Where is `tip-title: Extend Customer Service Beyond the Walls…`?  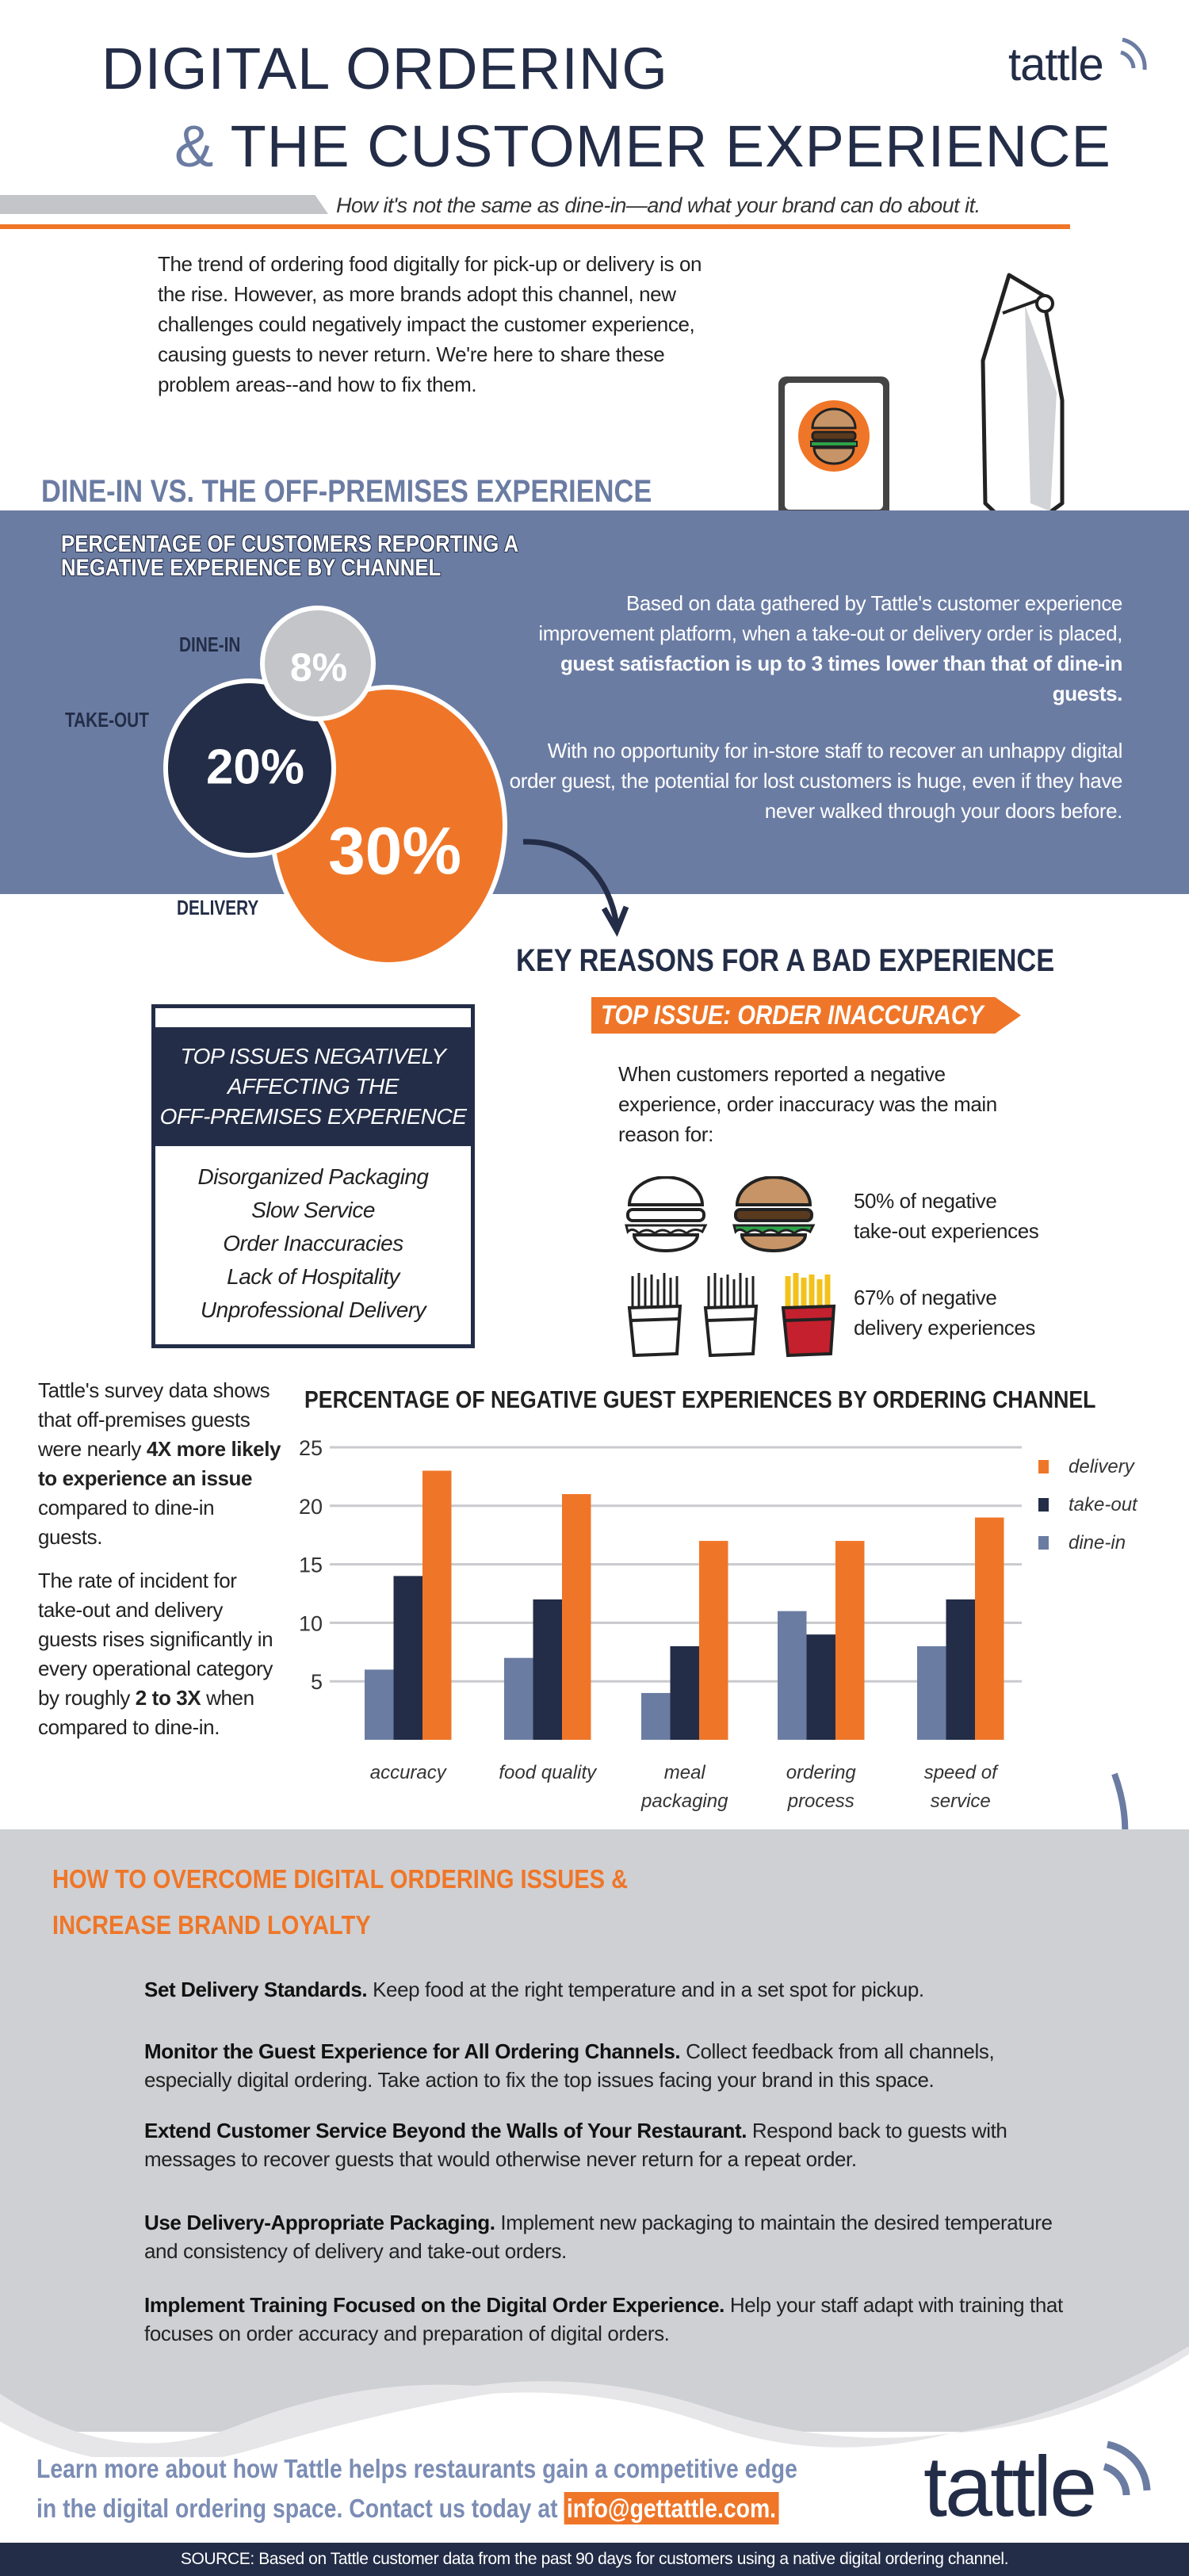
tip-title: Extend Customer Service Beyond the Walls… is located at coordinates (445, 2130).